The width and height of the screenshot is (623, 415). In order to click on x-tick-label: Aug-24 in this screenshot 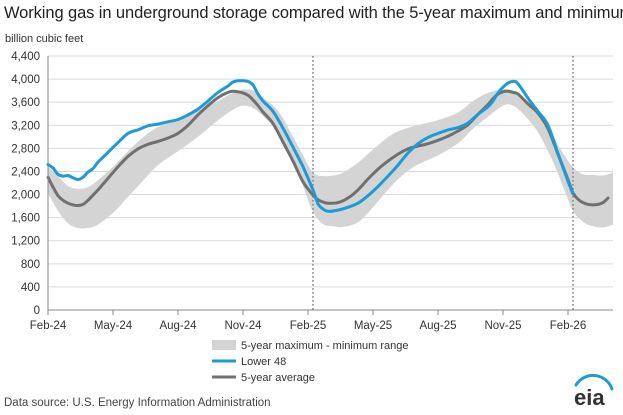, I will do `click(178, 326)`.